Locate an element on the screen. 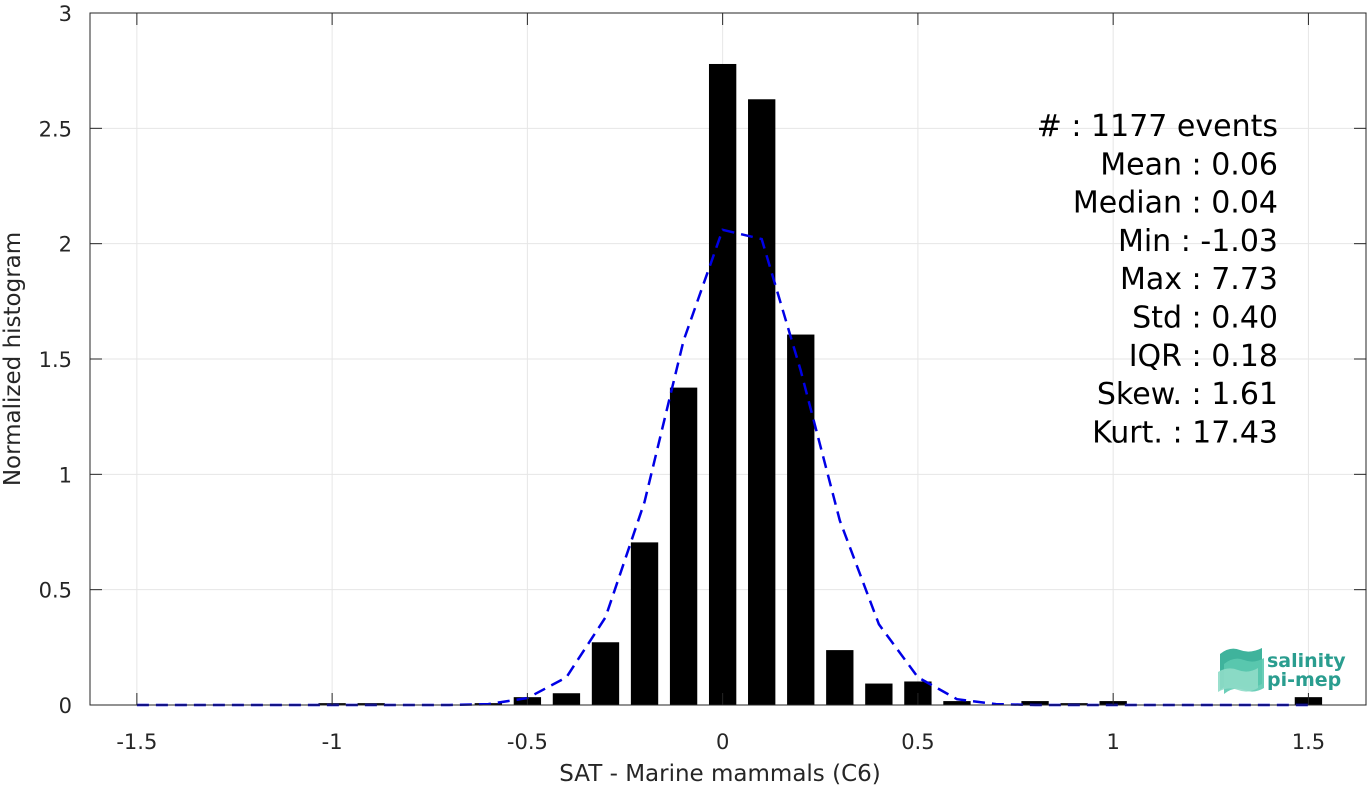  x-tick-labels: -1.5 -1 -0.5 0 0.5 1 1.5 is located at coordinates (720, 742).